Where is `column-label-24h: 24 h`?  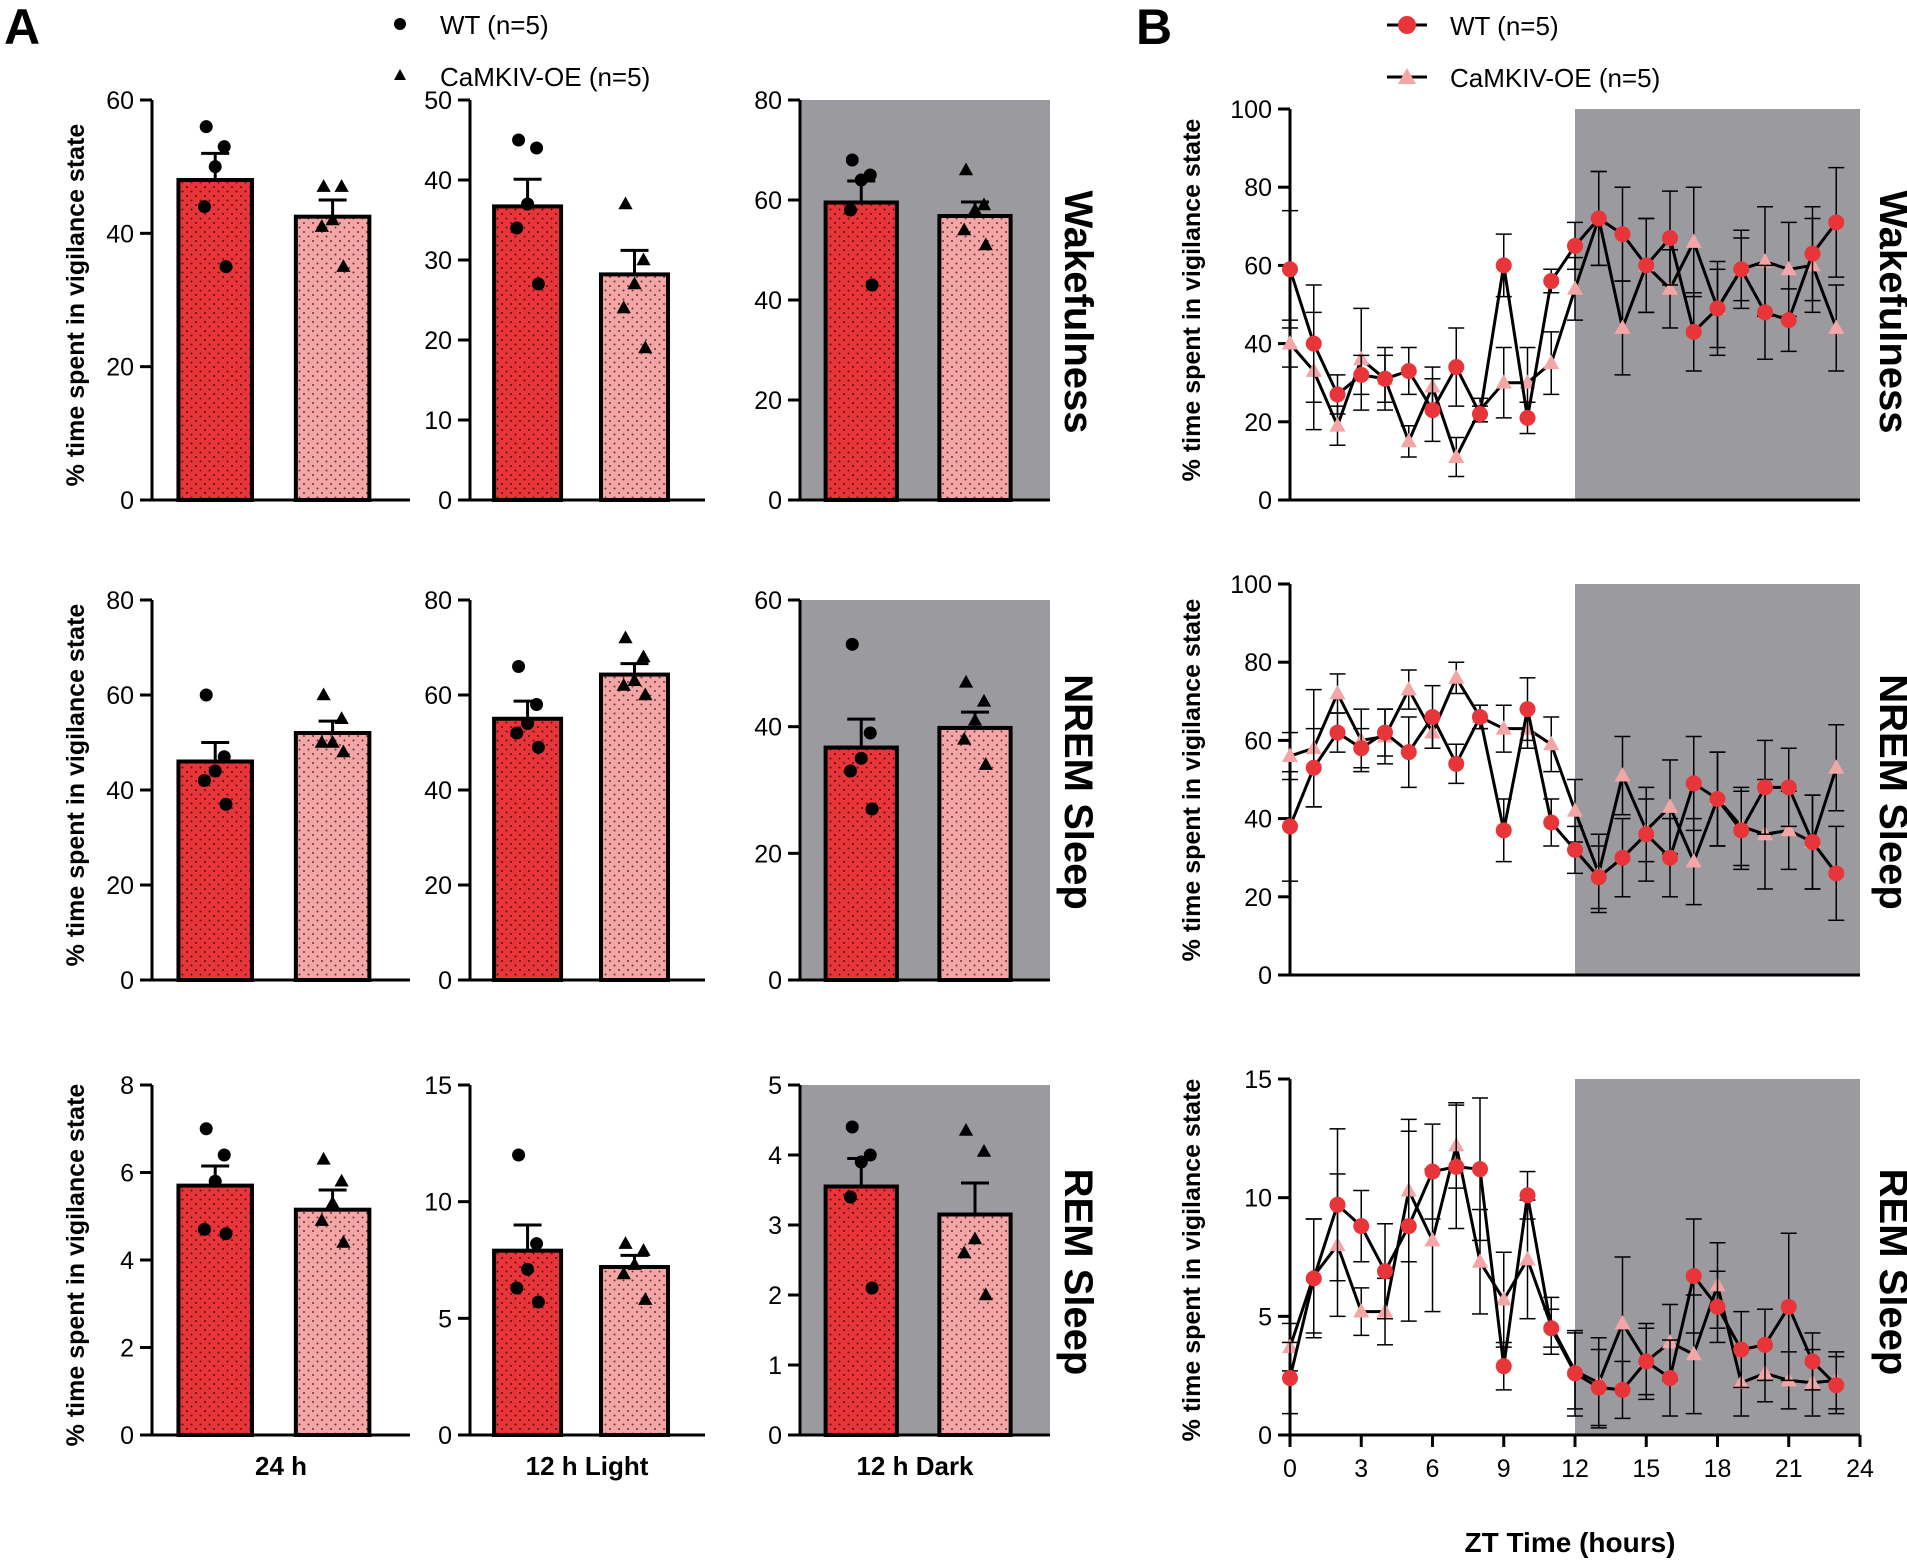 column-label-24h: 24 h is located at coordinates (281, 1466).